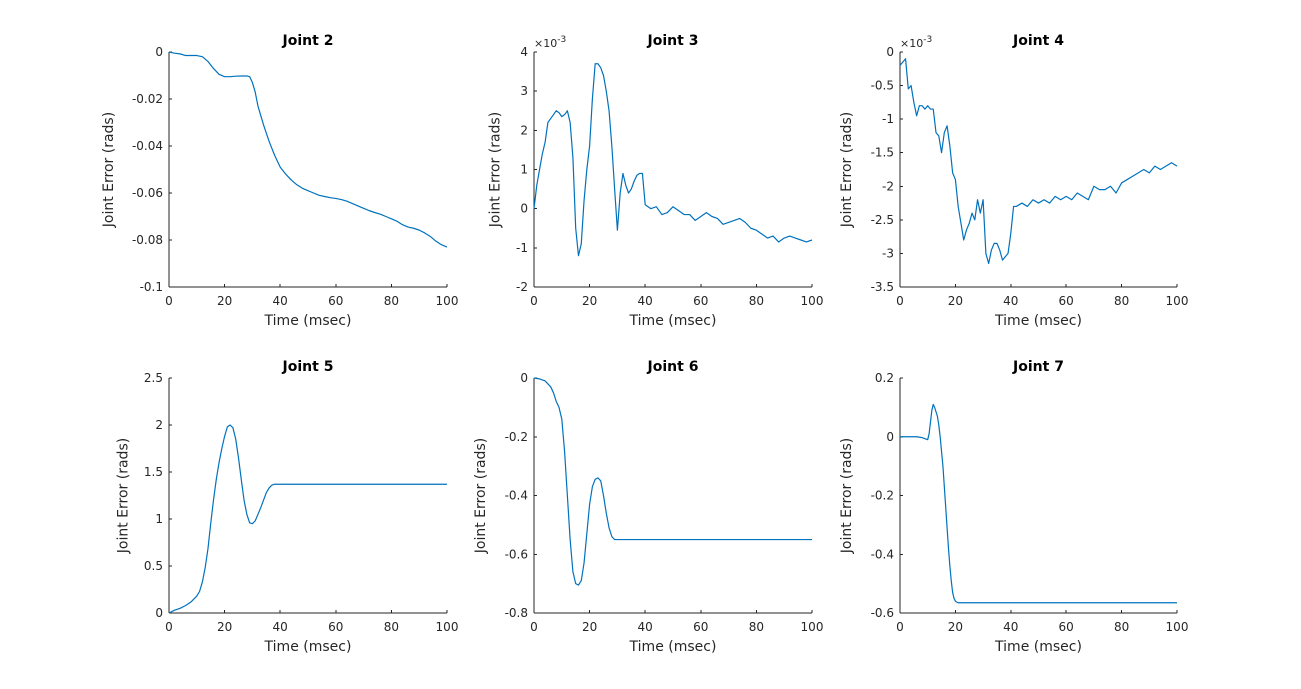 Image resolution: width=1301 pixels, height=689 pixels. What do you see at coordinates (882, 220) in the screenshot?
I see `y-tick-label: -2.5` at bounding box center [882, 220].